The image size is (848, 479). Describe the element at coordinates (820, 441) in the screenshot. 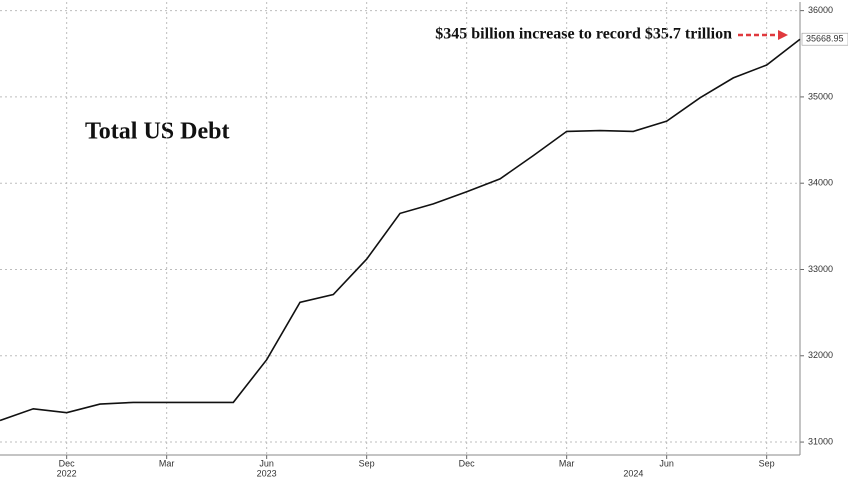

I see `y-tick-label: 31000` at that location.